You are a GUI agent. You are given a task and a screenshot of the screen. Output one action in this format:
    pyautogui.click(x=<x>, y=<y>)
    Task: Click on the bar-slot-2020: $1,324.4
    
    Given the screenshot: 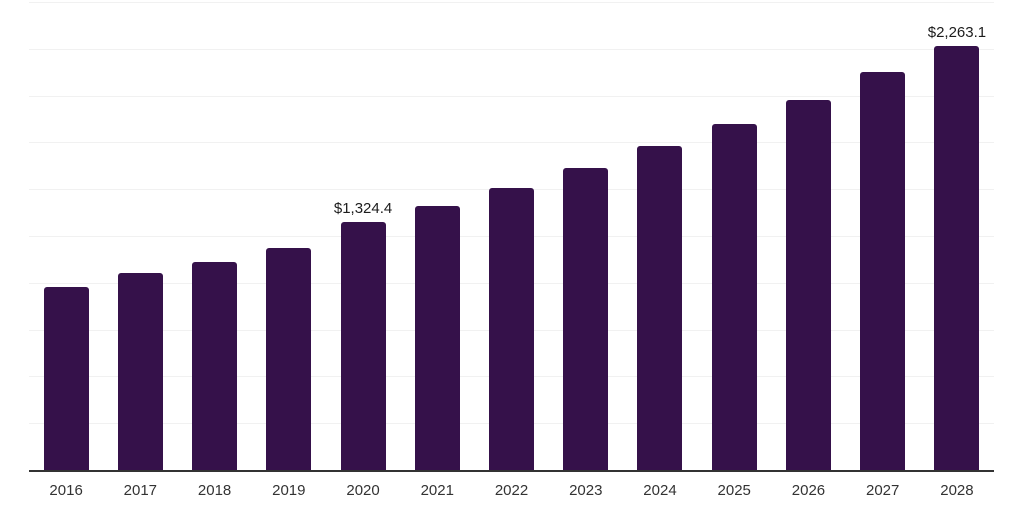 What is the action you would take?
    pyautogui.click(x=363, y=236)
    